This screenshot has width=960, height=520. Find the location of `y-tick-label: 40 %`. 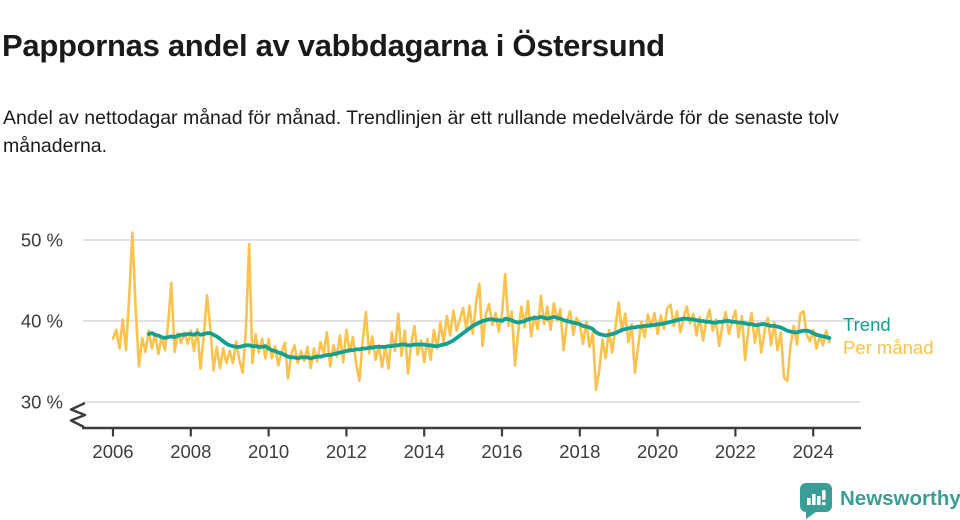

y-tick-label: 40 % is located at coordinates (42, 321).